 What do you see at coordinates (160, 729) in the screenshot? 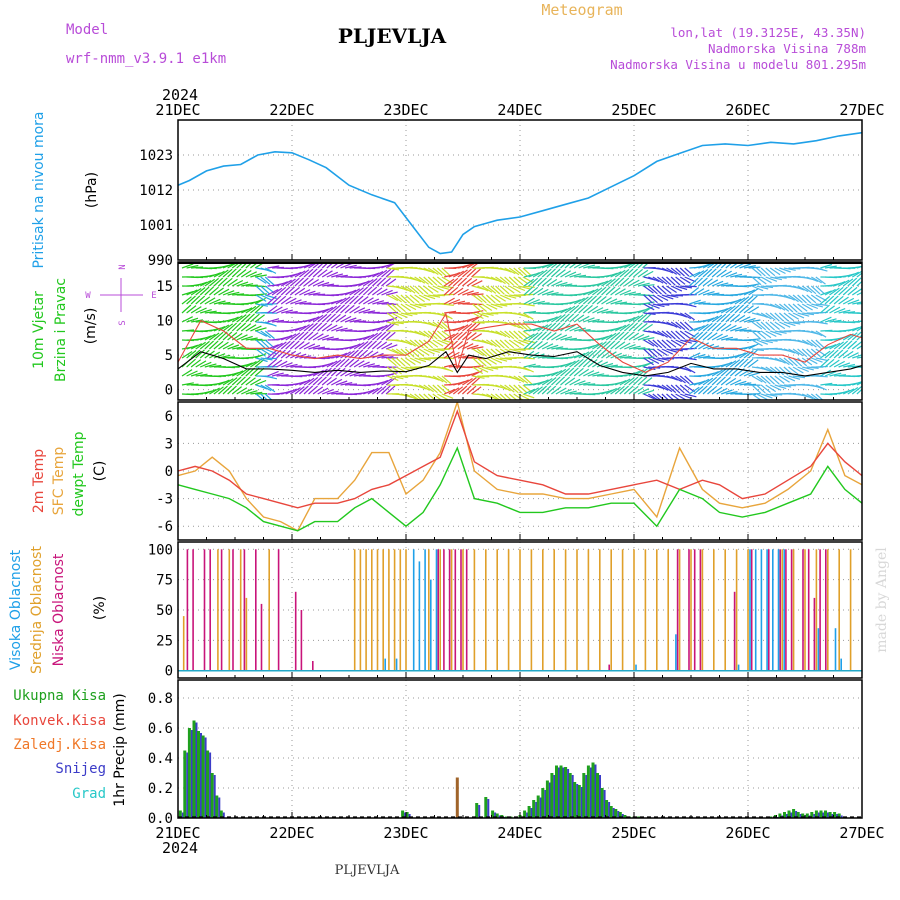
I see `y-tick-label: 0.6` at bounding box center [160, 729].